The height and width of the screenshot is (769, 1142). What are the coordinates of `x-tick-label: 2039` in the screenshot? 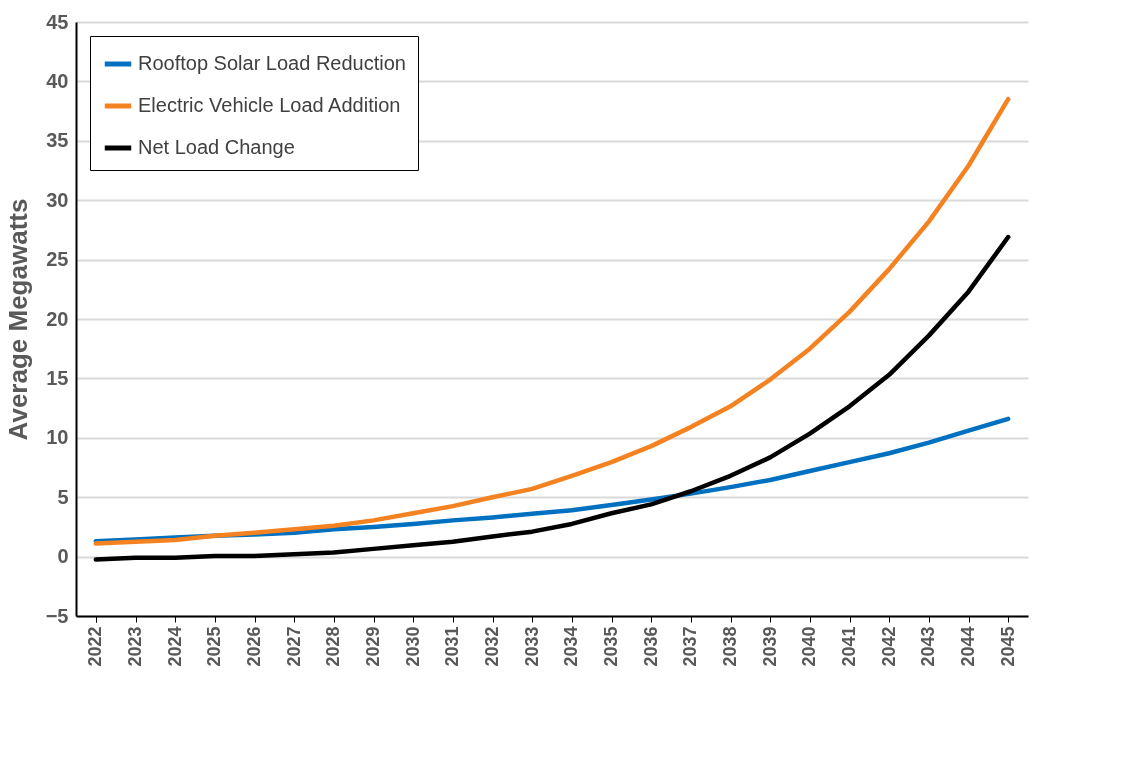 It's located at (769, 646).